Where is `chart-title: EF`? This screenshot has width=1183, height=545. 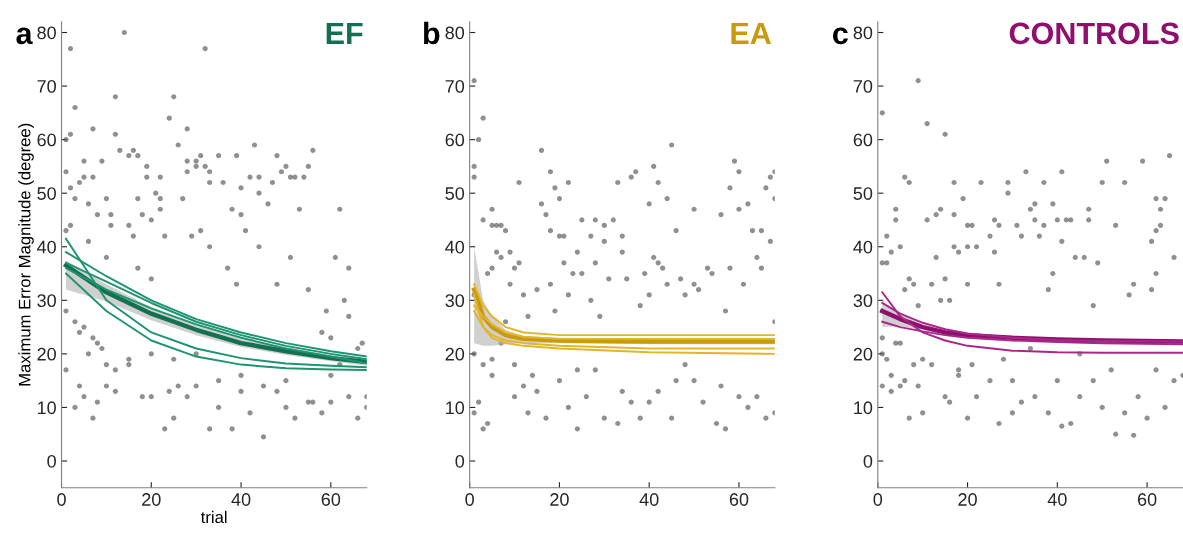 chart-title: EF is located at coordinates (344, 33).